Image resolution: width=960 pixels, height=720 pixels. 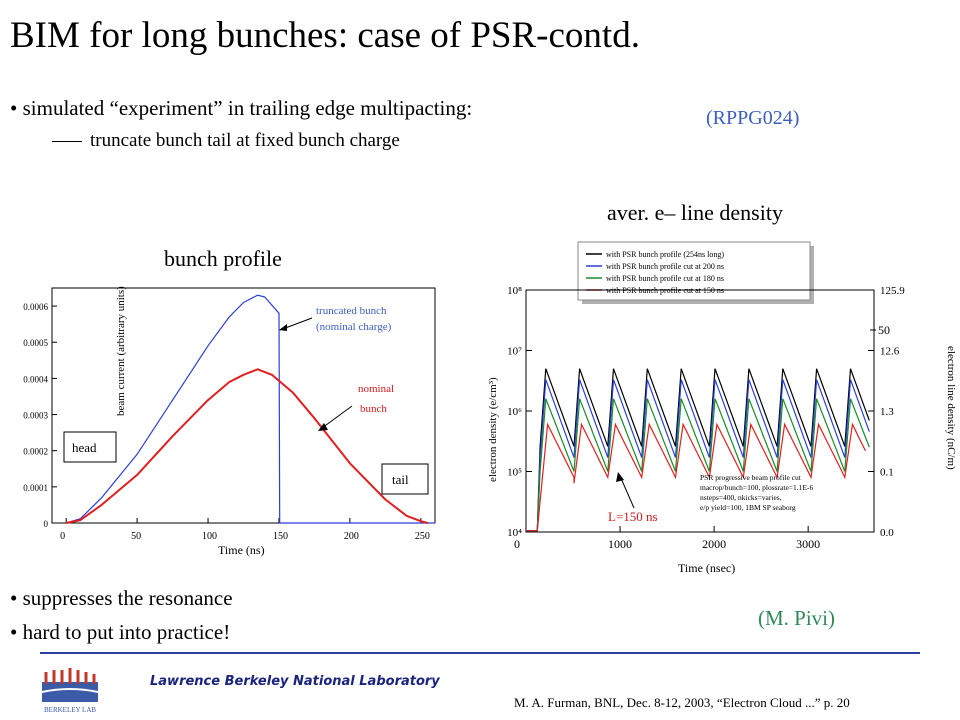 What do you see at coordinates (665, 266) in the screenshot?
I see `legend-label: with PSR bunch profile cut at 200 ns` at bounding box center [665, 266].